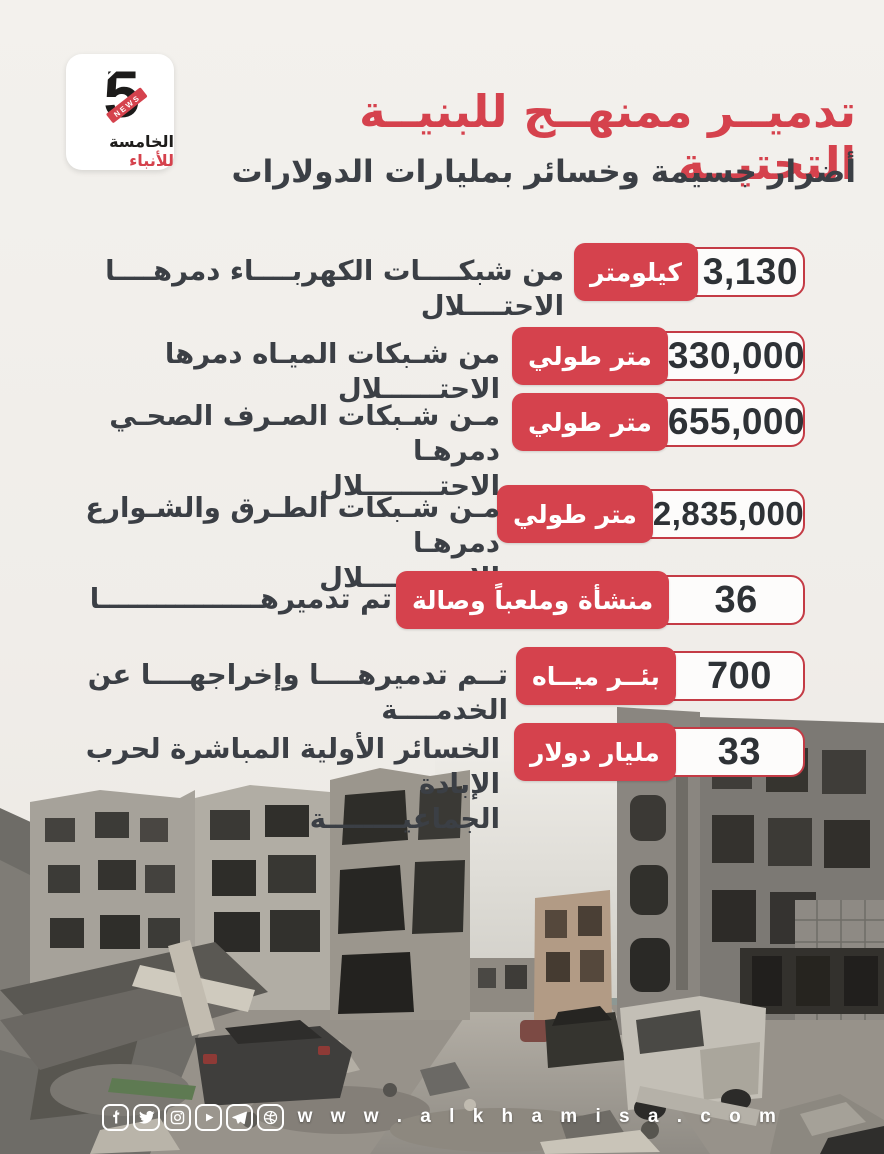 The width and height of the screenshot is (884, 1154). I want to click on stat-value: 3,130, so click(750, 271).